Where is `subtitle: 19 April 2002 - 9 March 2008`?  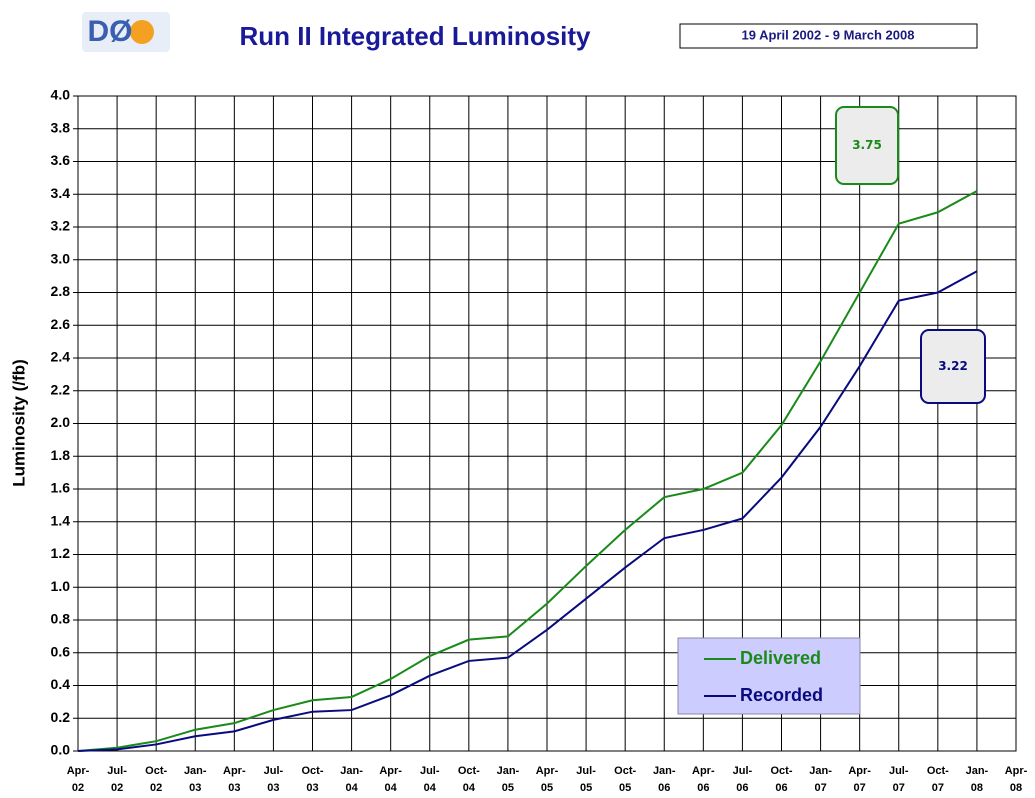
subtitle: 19 April 2002 - 9 March 2008 is located at coordinates (828, 34).